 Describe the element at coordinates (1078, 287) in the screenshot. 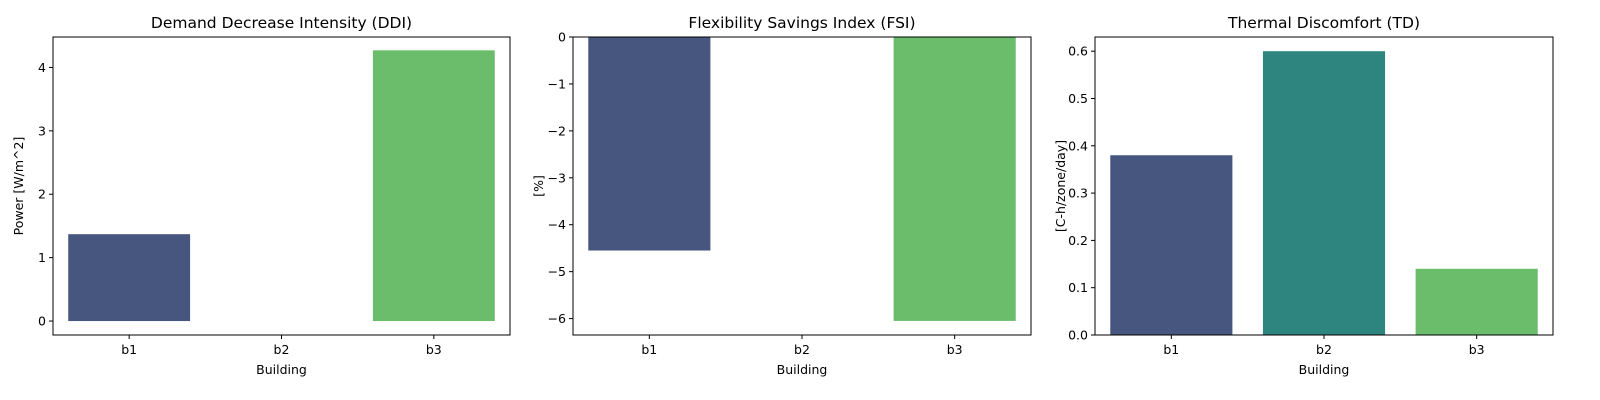

I see `y-tick-label: 0.1` at that location.